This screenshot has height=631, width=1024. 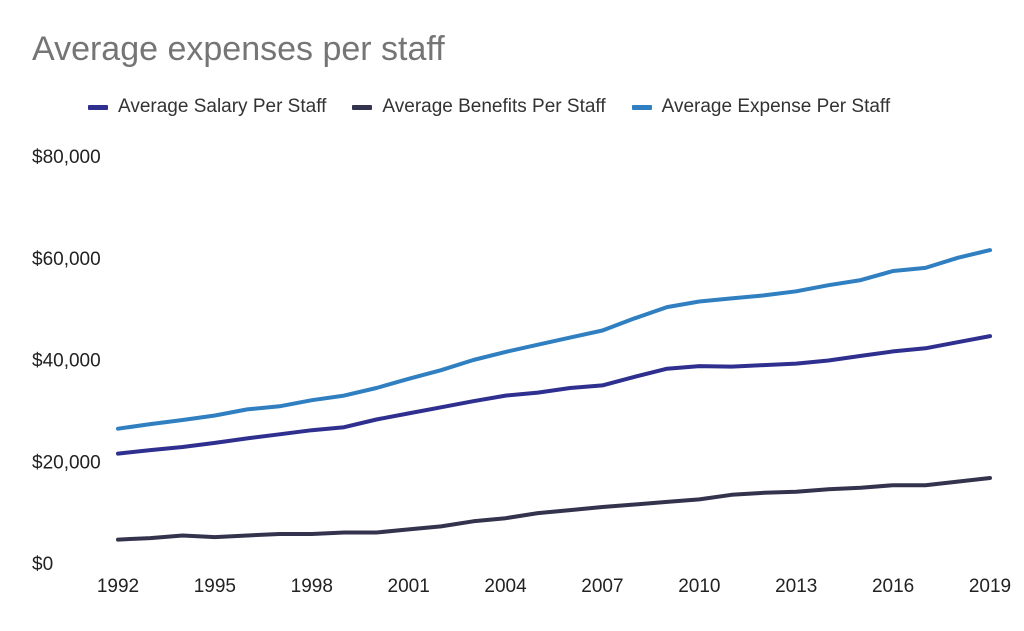 I want to click on x-tick-label: 2019, so click(x=990, y=586).